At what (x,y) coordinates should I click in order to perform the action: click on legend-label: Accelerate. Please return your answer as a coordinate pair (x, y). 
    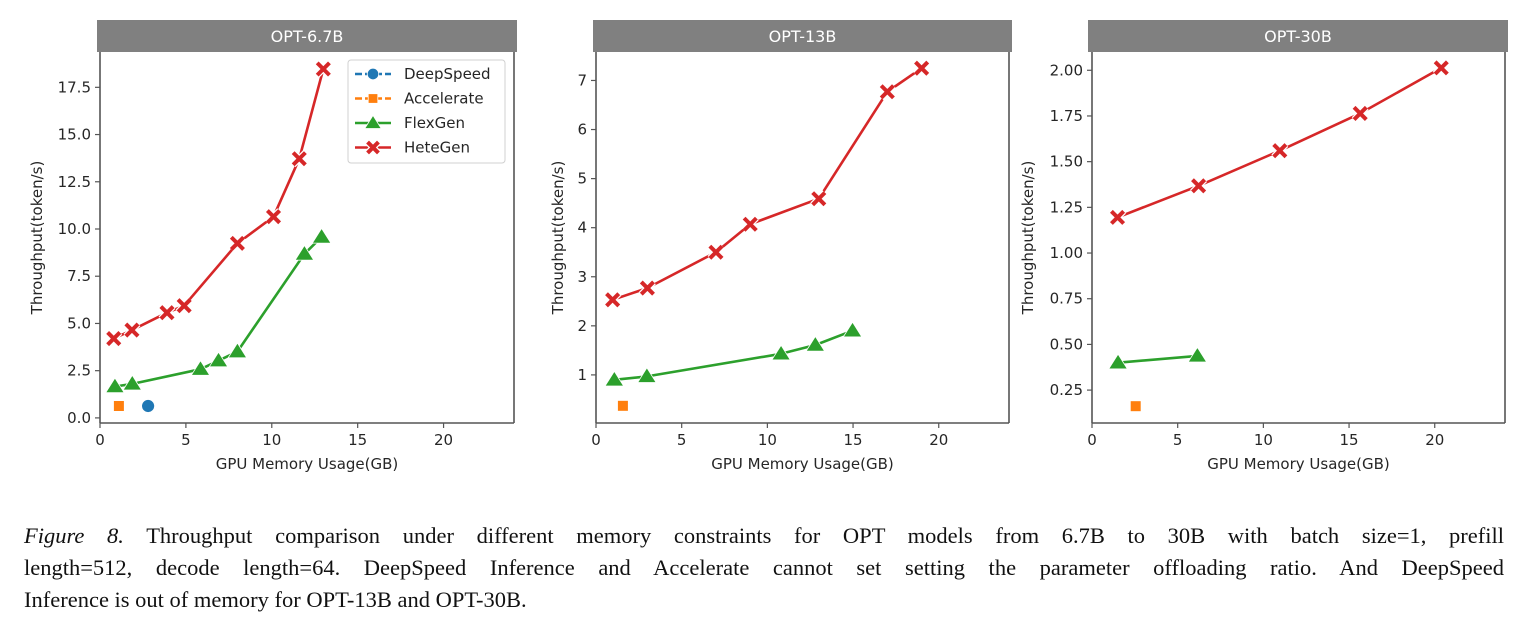
    Looking at the image, I should click on (444, 99).